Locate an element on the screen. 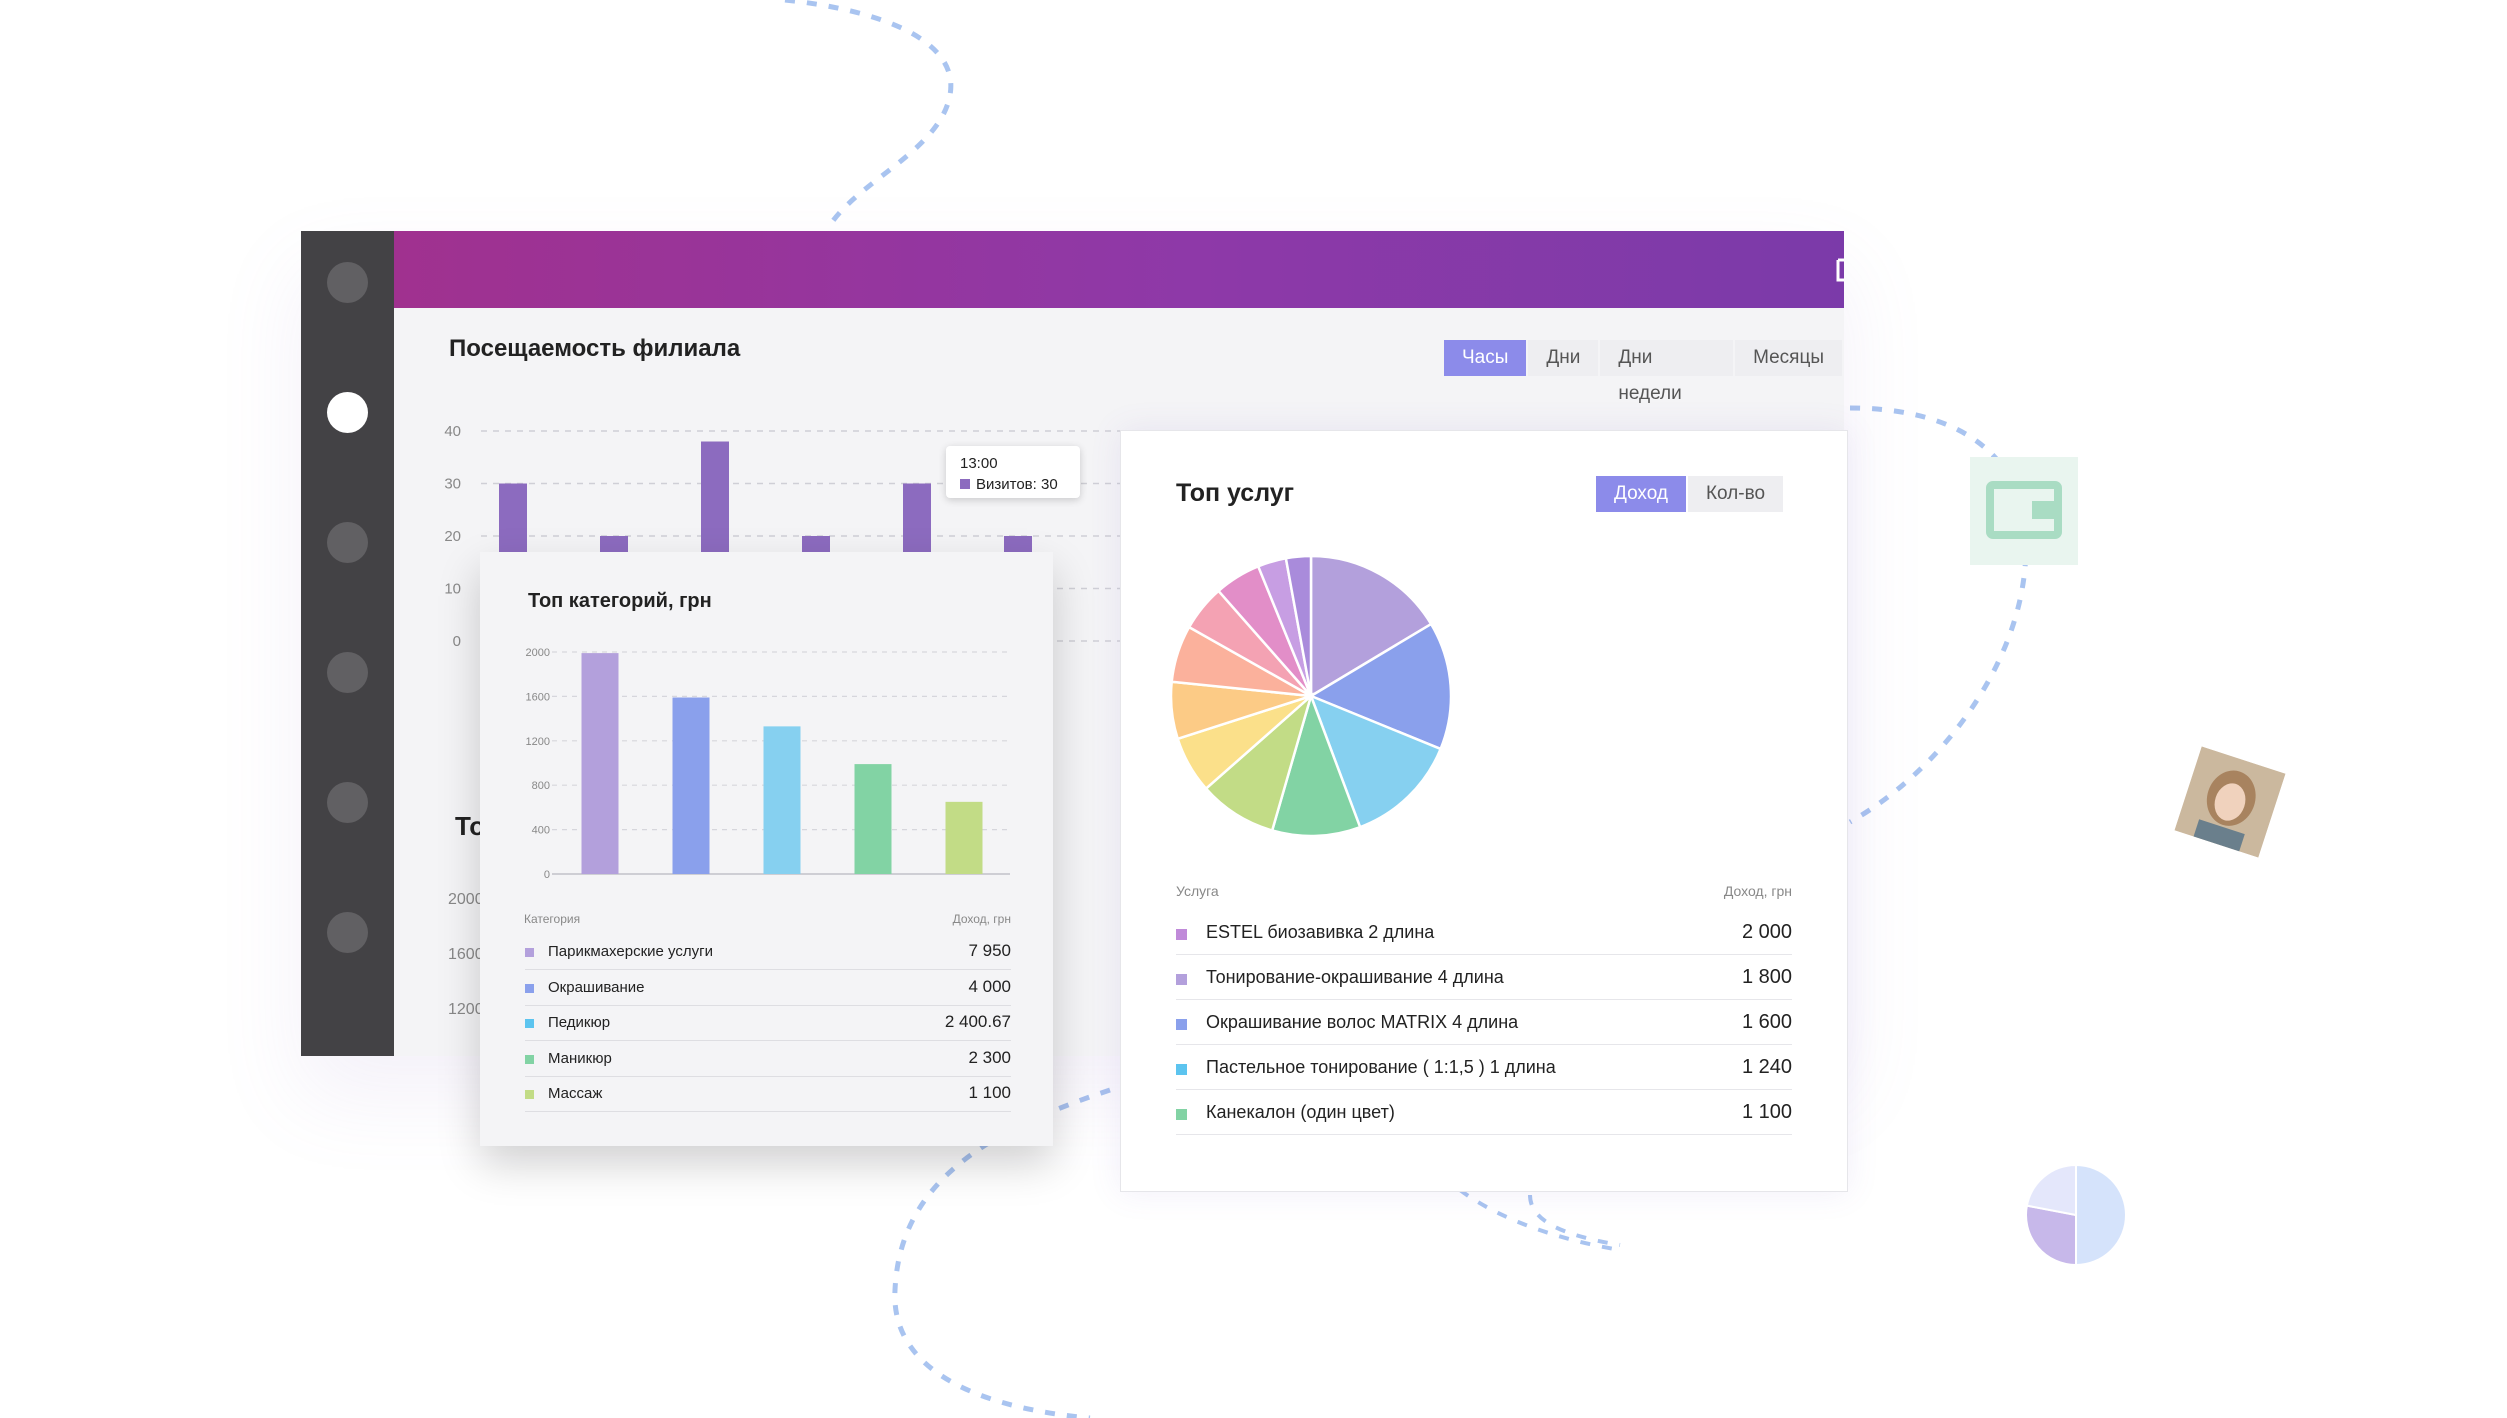 This screenshot has height=1418, width=2507. category-value: 4 000 is located at coordinates (989, 986).